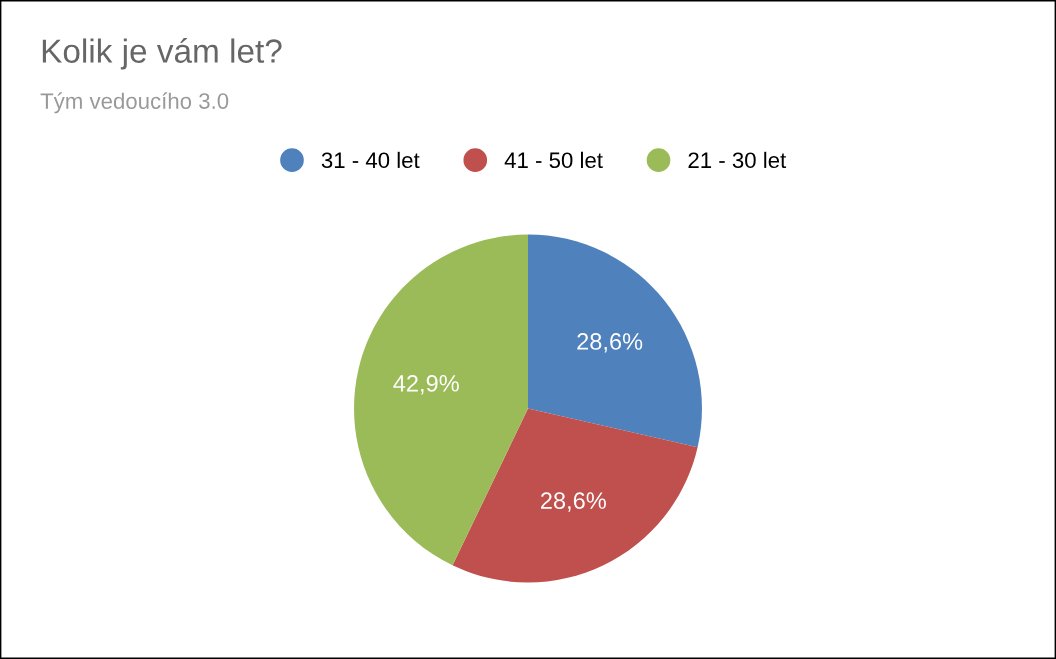  I want to click on data-label: 42,9%, so click(426, 384).